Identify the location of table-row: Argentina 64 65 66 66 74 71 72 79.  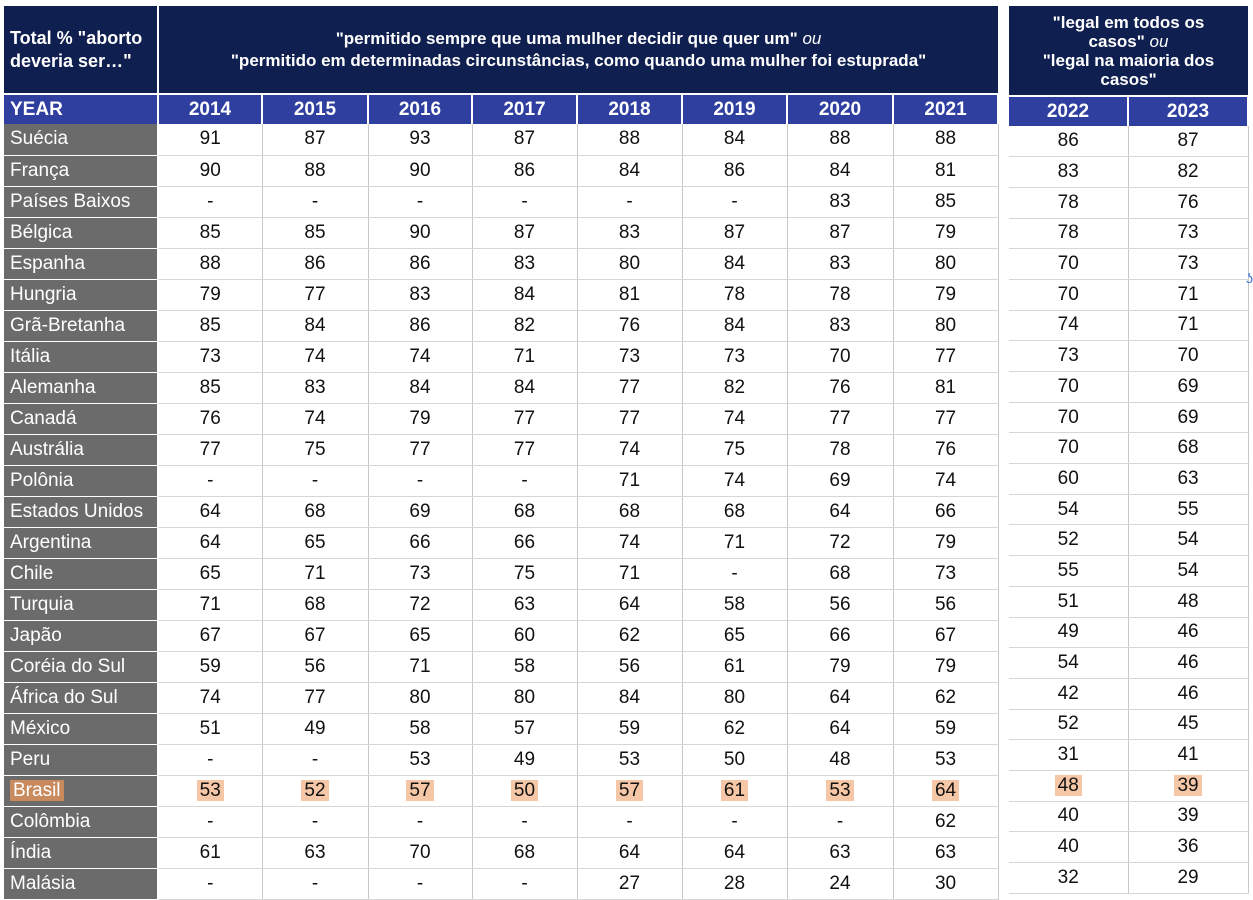
(501, 543).